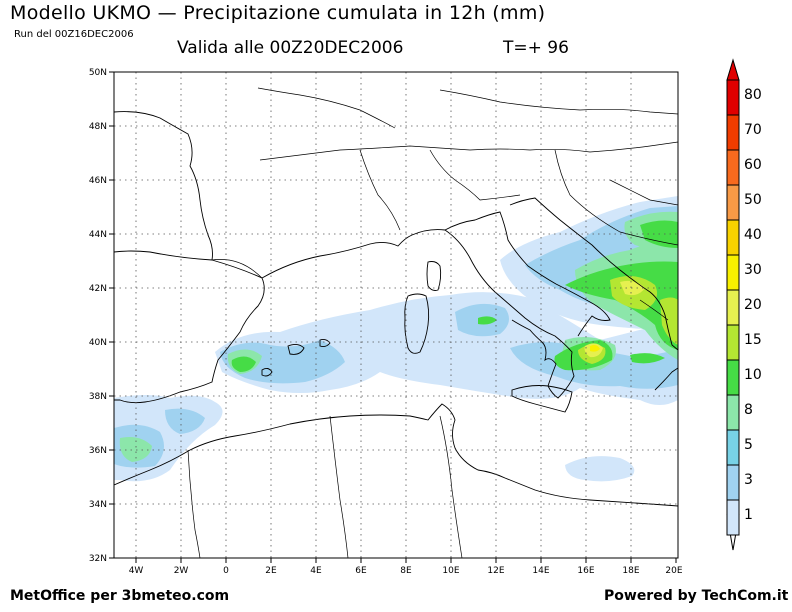 Image resolution: width=792 pixels, height=612 pixels. Describe the element at coordinates (753, 270) in the screenshot. I see `colorbar-label-30: 30` at that location.